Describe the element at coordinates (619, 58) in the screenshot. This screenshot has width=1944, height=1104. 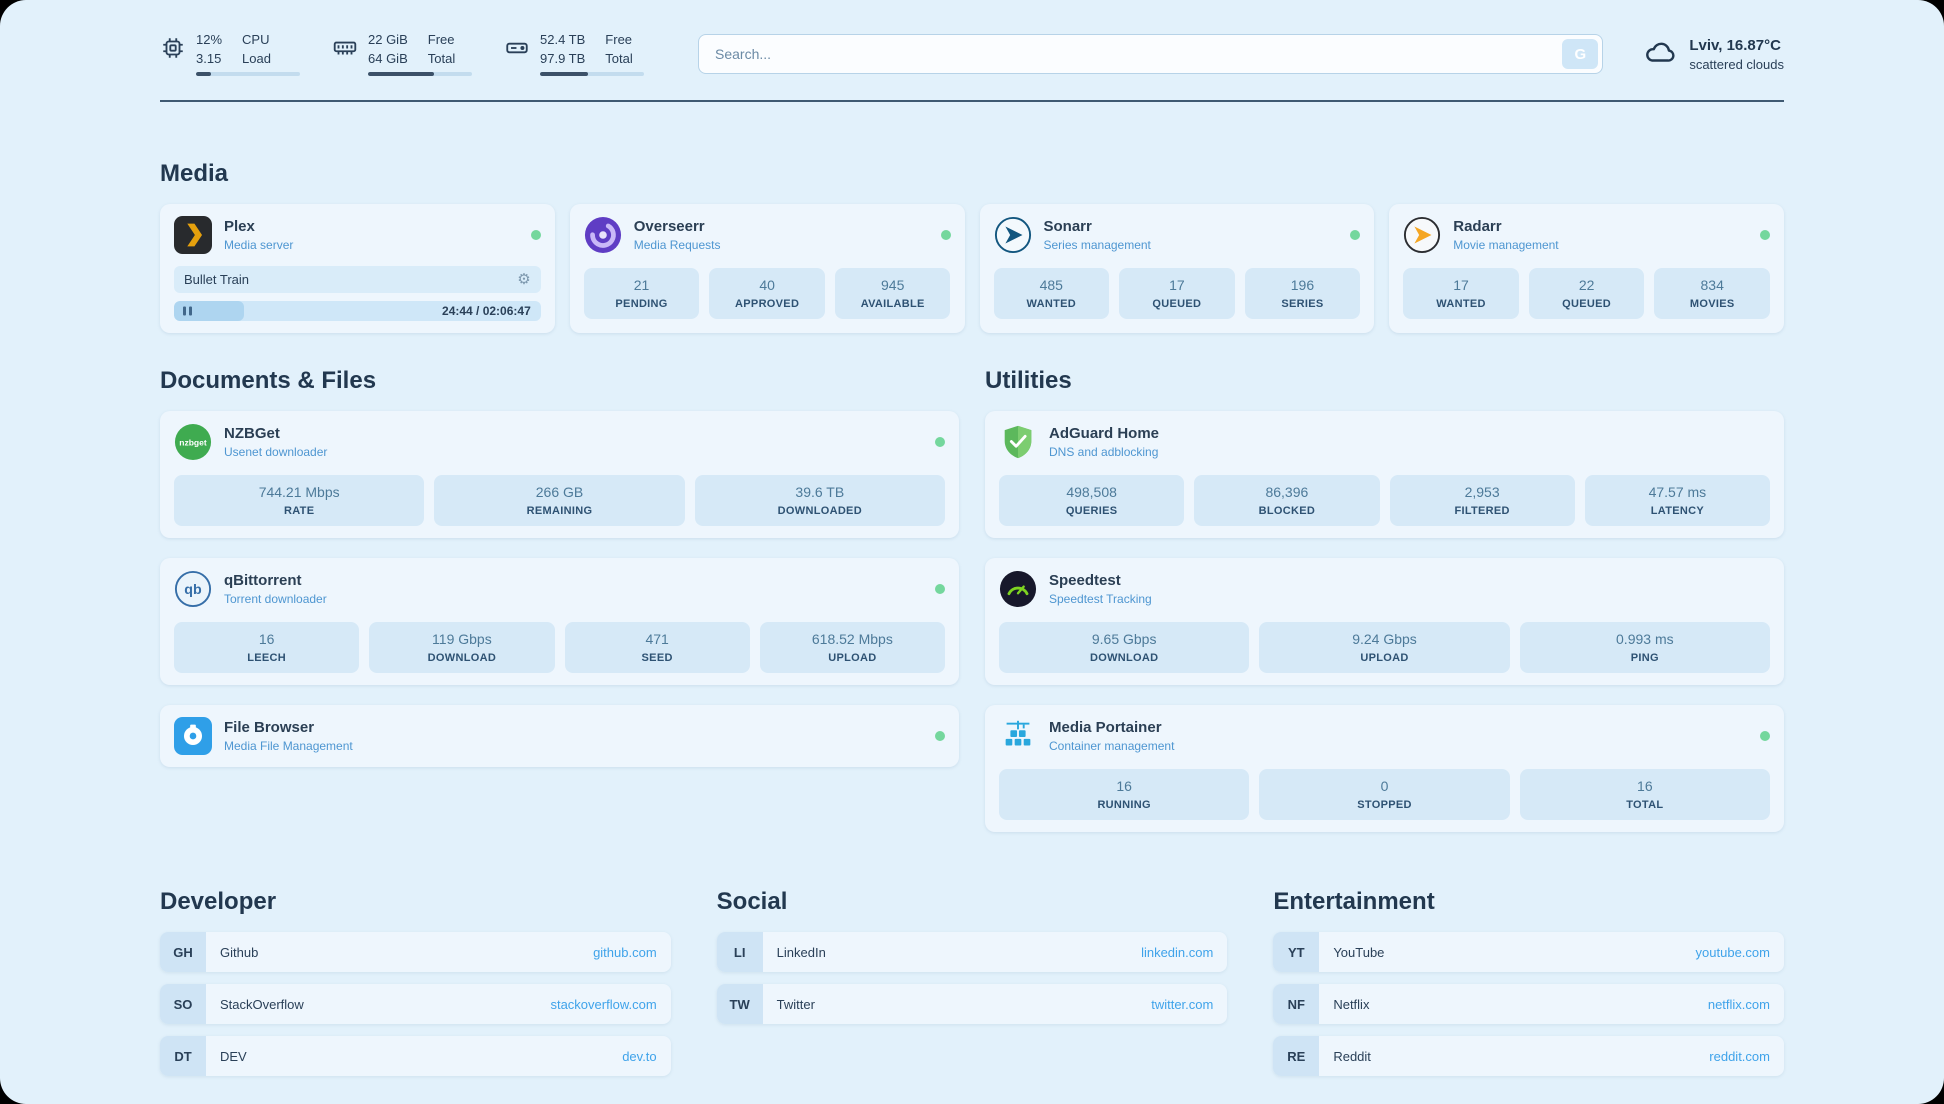
I see `disk-total-label: Total` at that location.